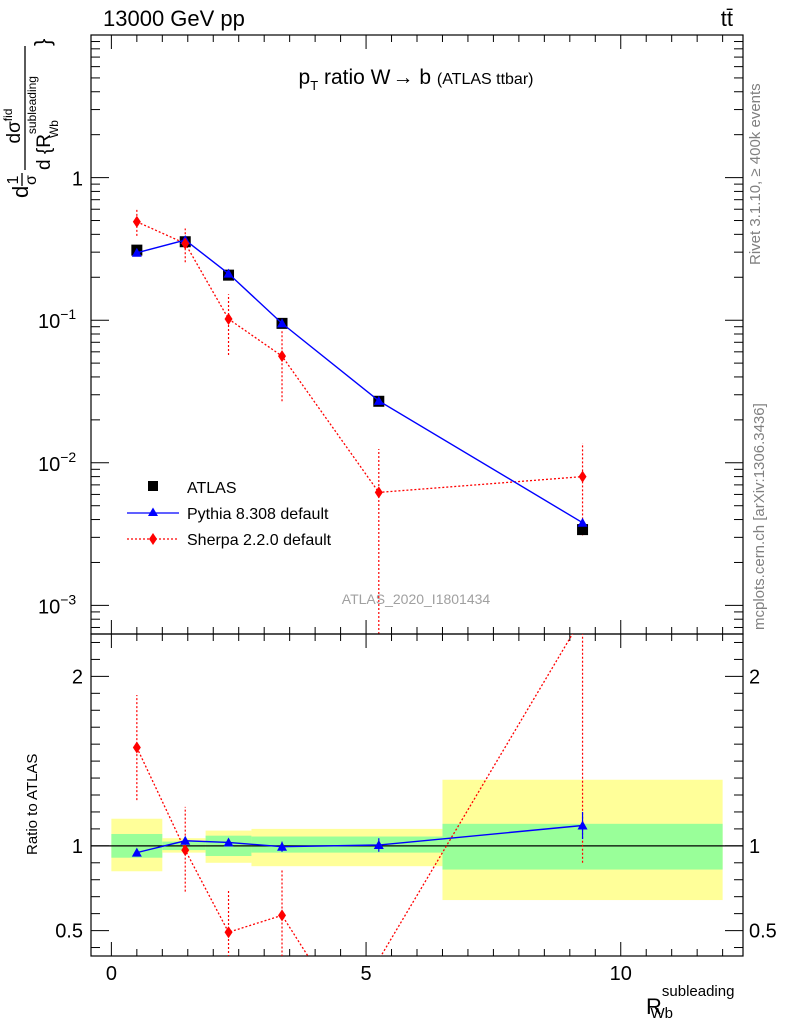 This screenshot has height=1024, width=786. I want to click on y-label-close: }, so click(42, 42).